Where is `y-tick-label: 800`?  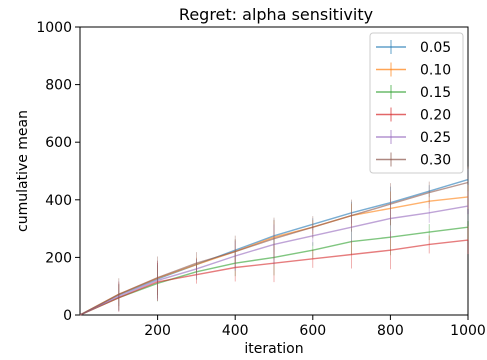
y-tick-label: 800 is located at coordinates (58, 86).